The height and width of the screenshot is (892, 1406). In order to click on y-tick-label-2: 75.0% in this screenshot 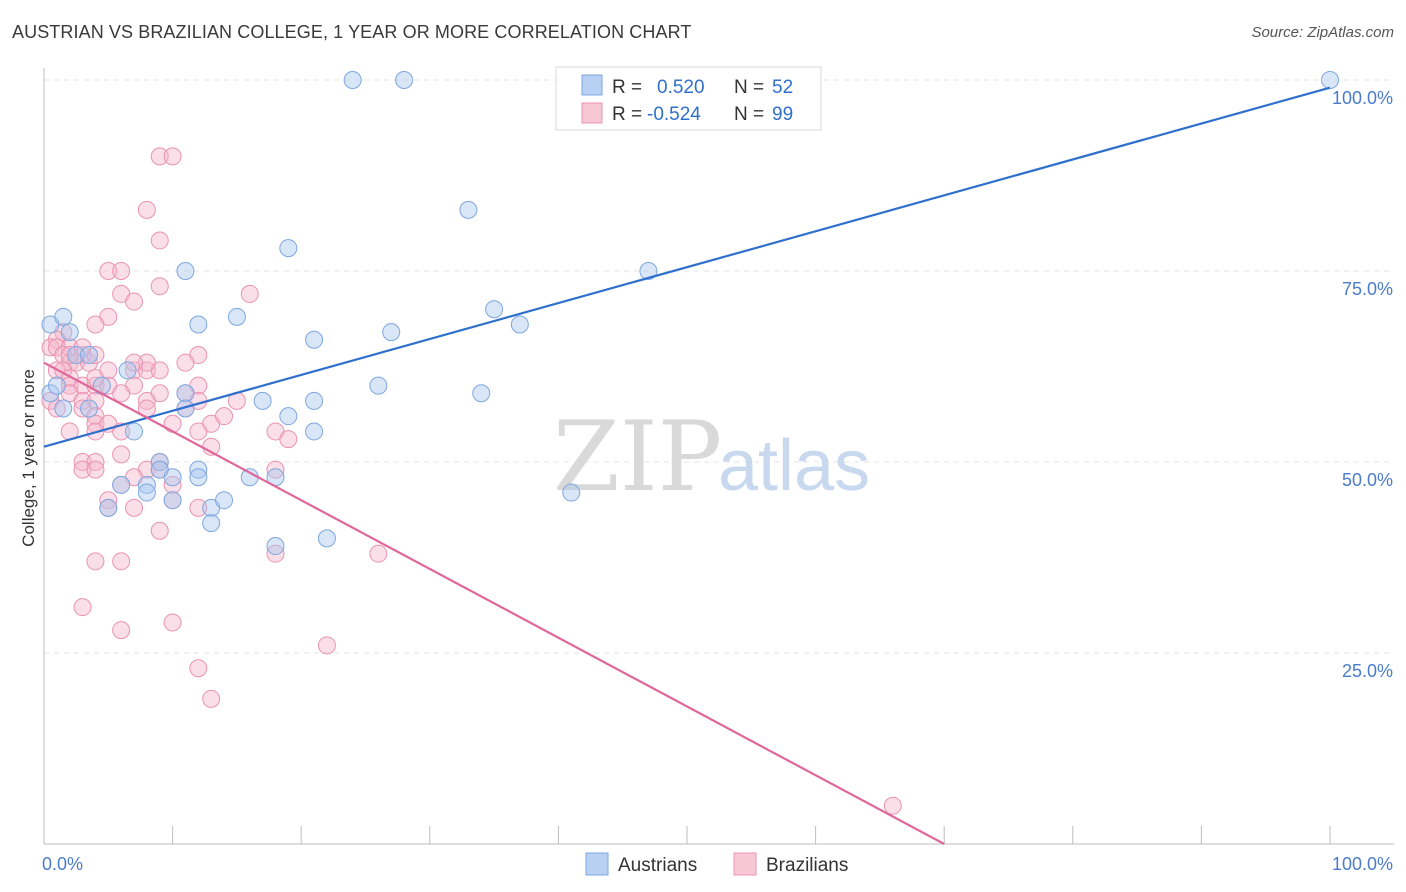, I will do `click(1367, 289)`.